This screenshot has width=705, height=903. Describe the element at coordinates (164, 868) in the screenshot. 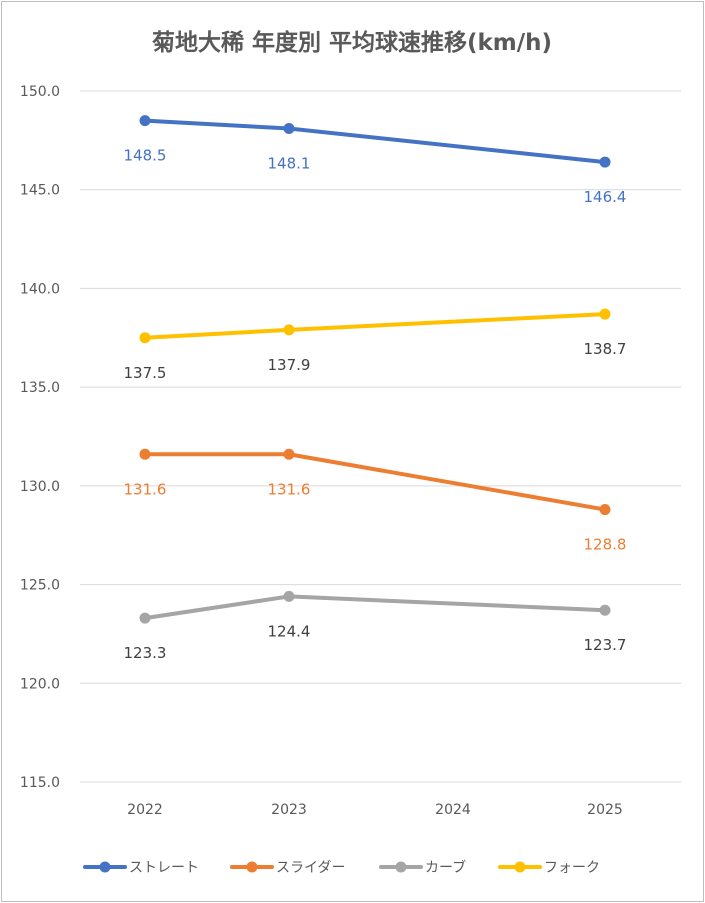

I see `legend-label: ストレート` at that location.